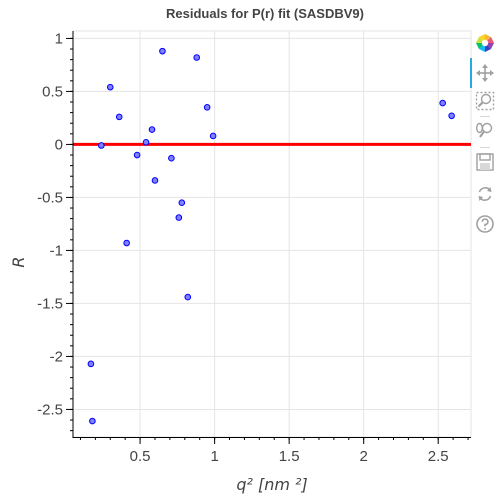 The width and height of the screenshot is (500, 500). What do you see at coordinates (59, 38) in the screenshot?
I see `y-tick-label: 1` at bounding box center [59, 38].